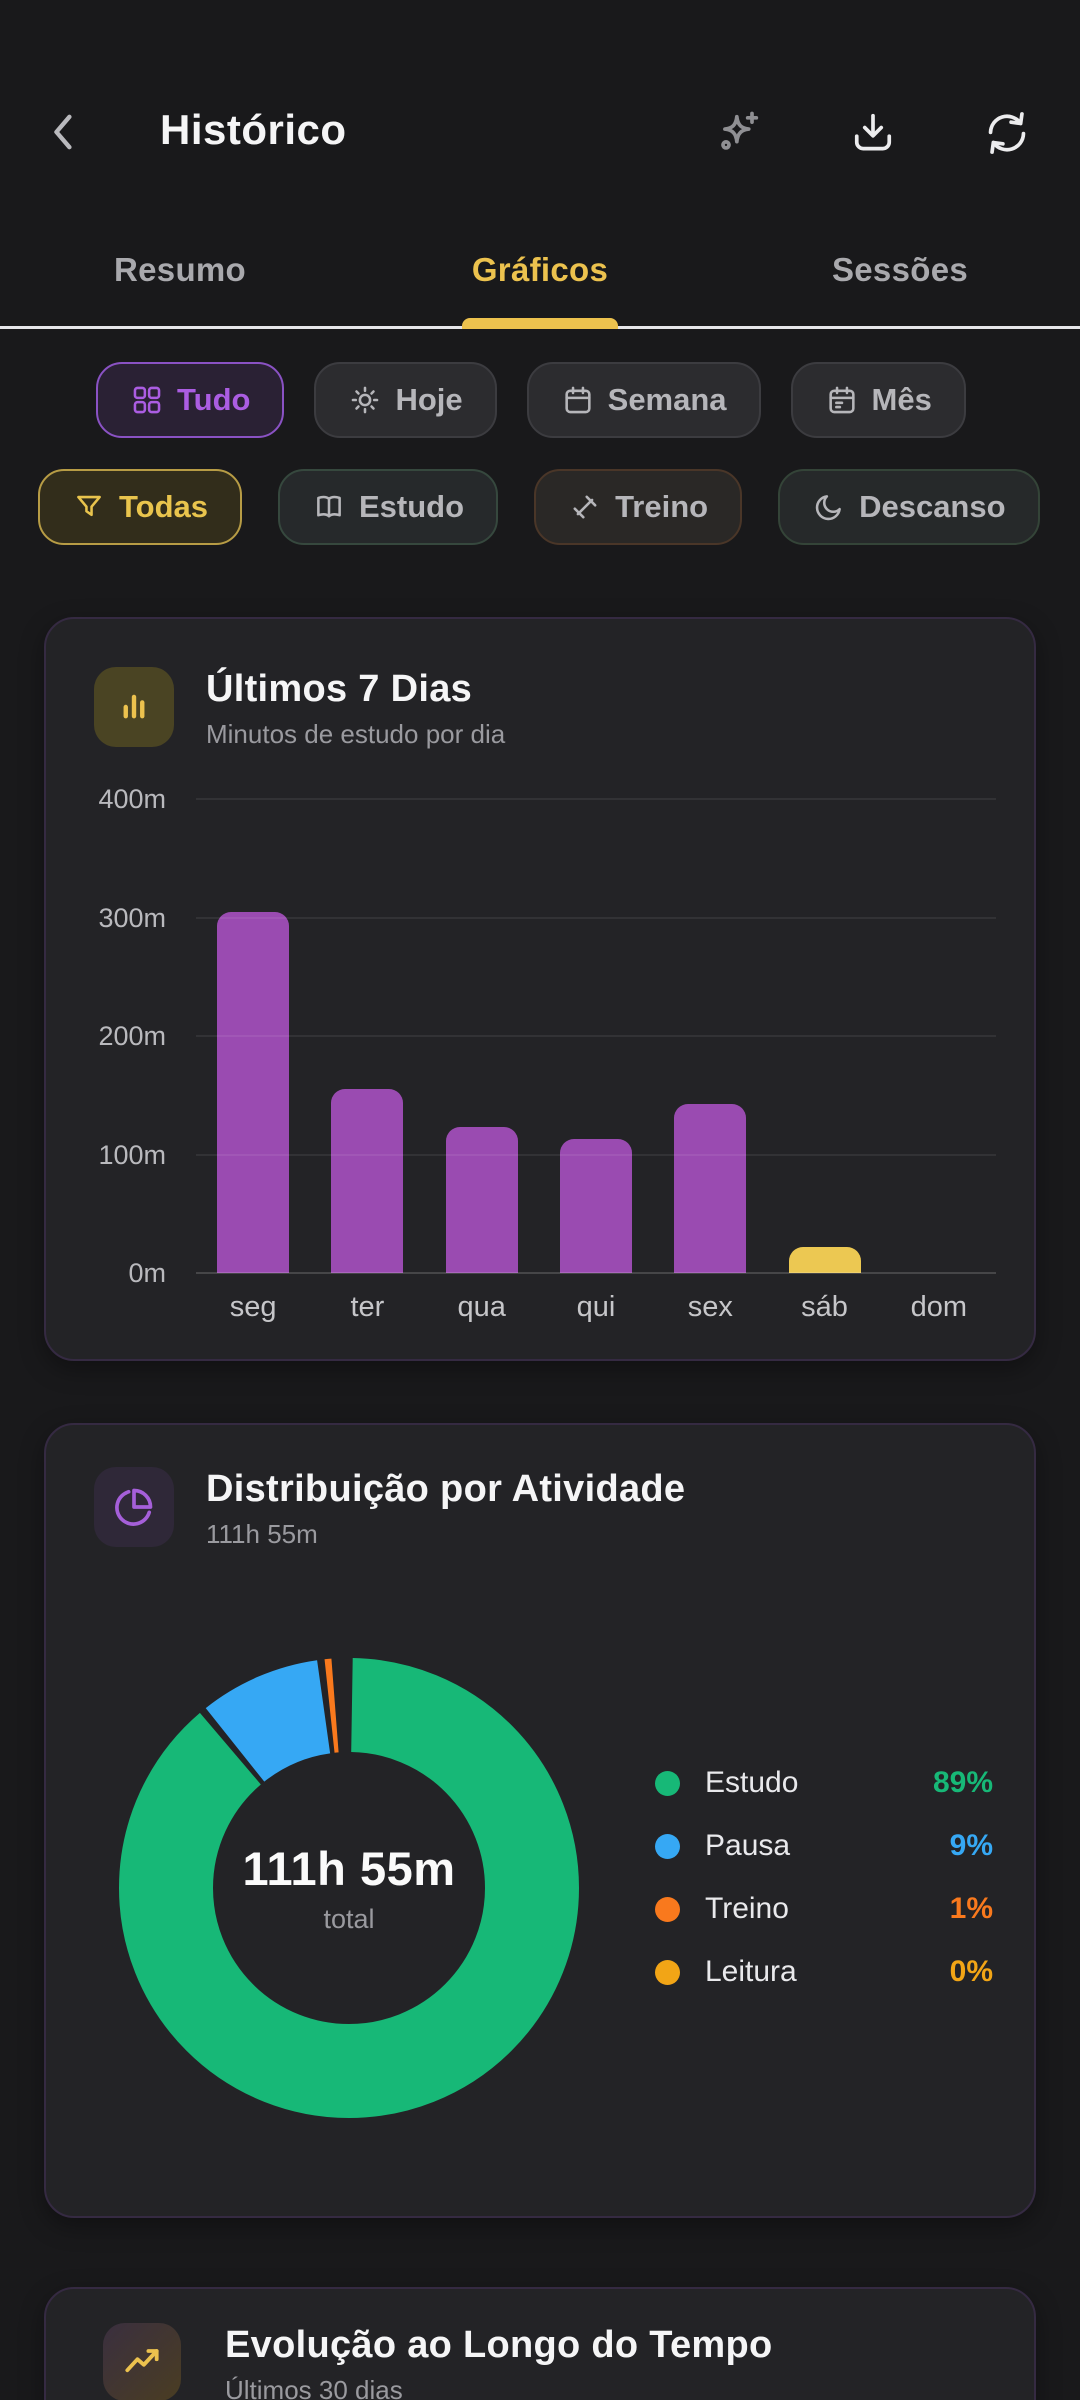 The height and width of the screenshot is (2400, 1080). I want to click on tab-label: Sessões, so click(900, 269).